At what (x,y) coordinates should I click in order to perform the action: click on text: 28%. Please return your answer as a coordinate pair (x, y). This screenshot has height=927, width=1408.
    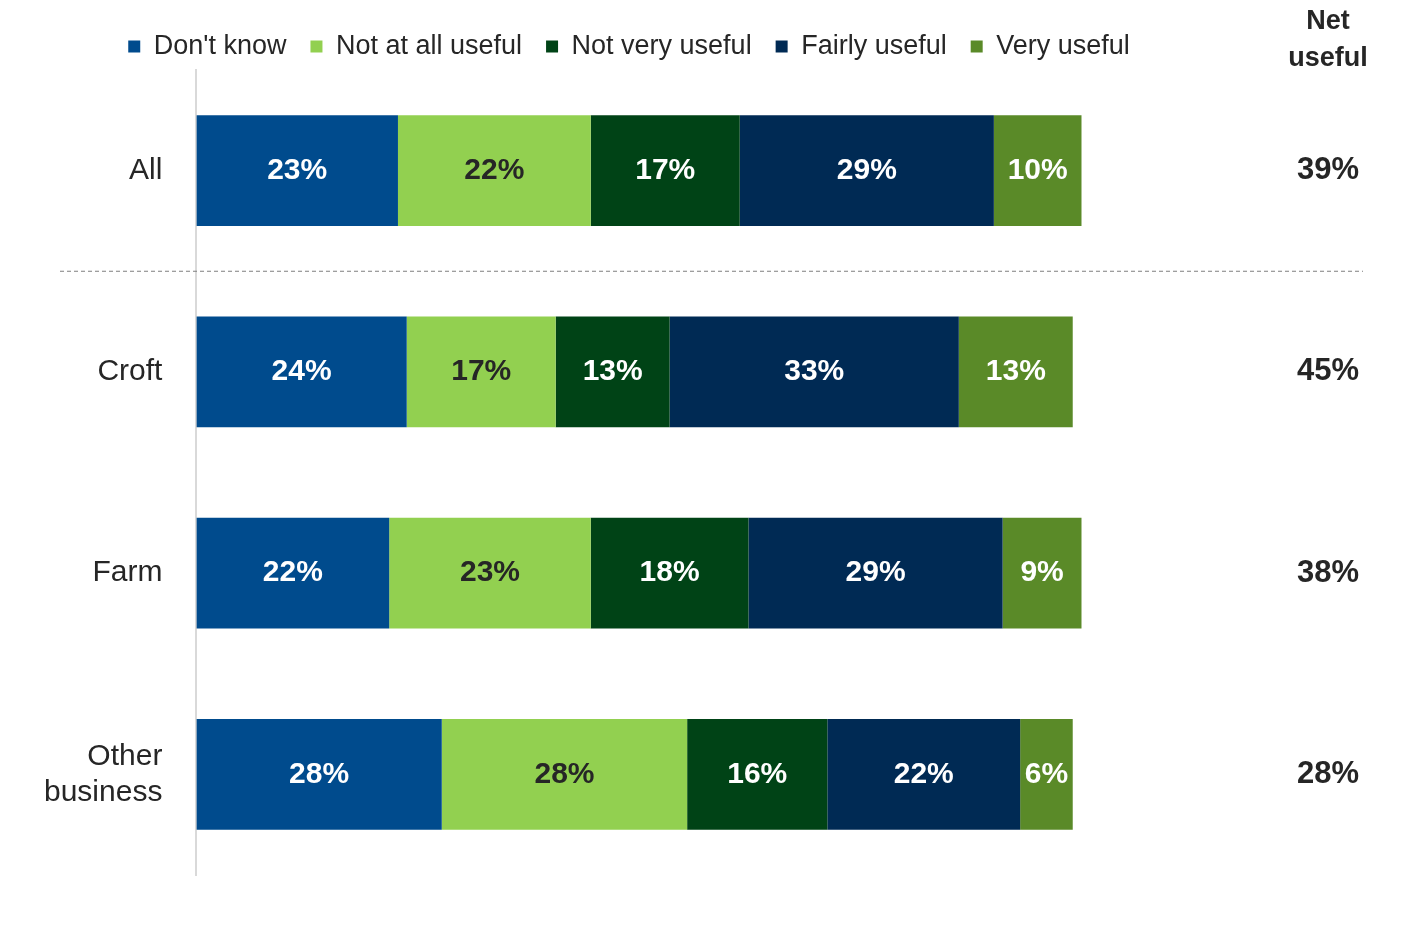
    Looking at the image, I should click on (1328, 772).